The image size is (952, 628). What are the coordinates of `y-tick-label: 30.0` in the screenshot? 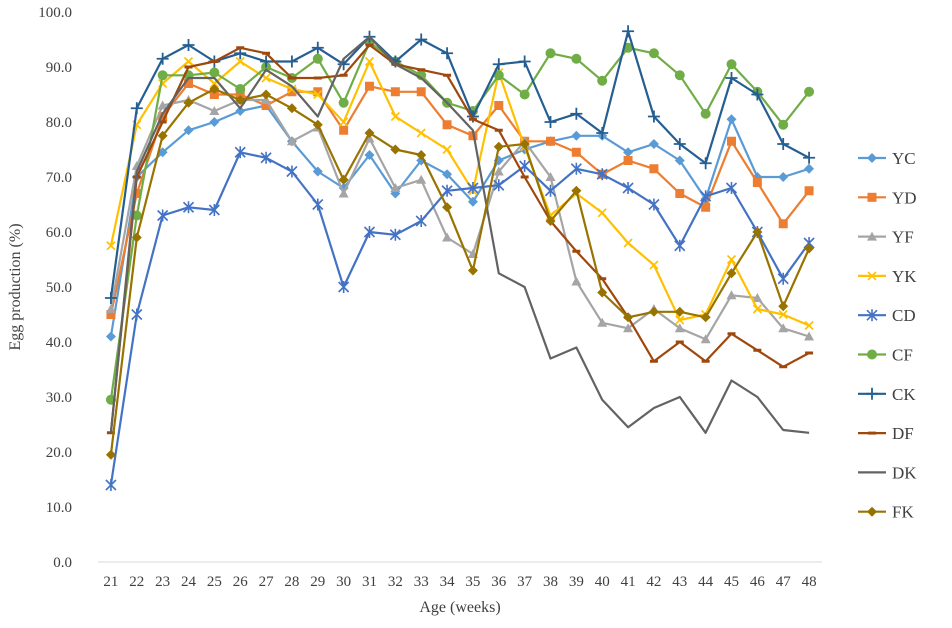 It's located at (59, 398).